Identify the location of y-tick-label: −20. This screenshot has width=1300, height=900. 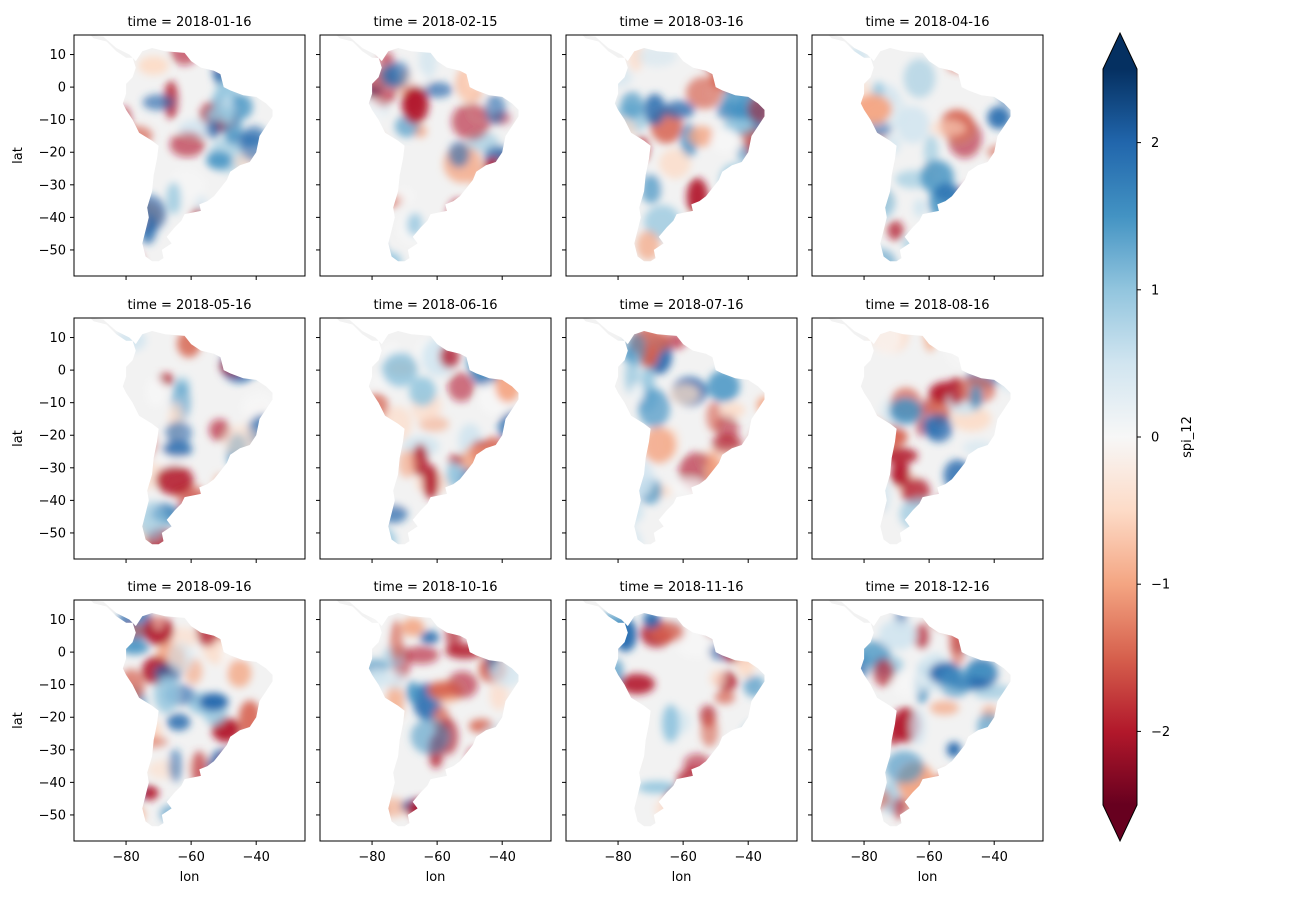
(52, 436).